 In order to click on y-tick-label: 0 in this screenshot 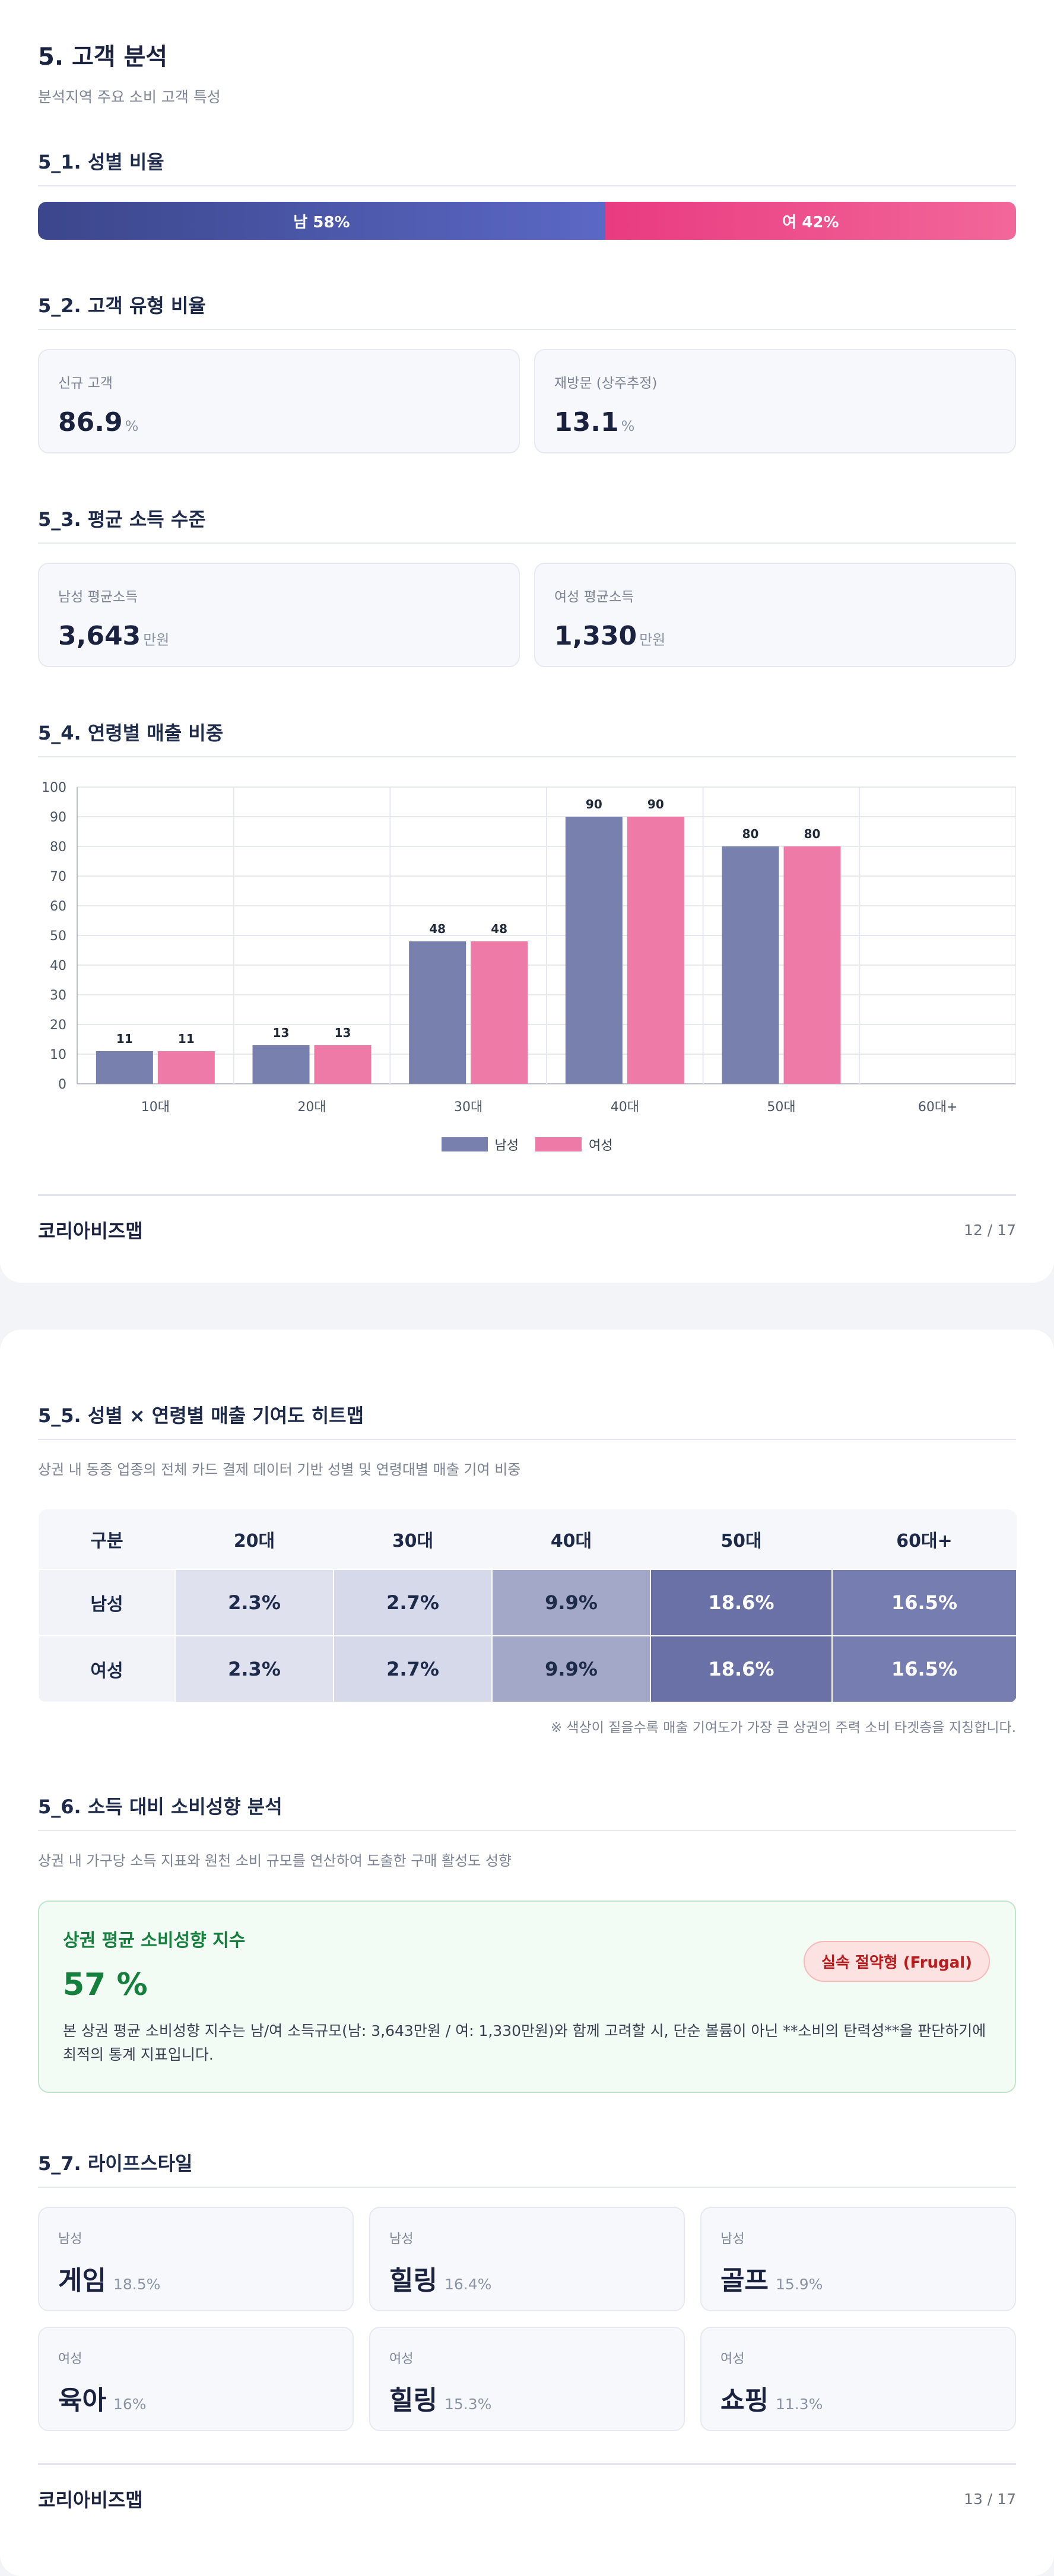, I will do `click(62, 1084)`.